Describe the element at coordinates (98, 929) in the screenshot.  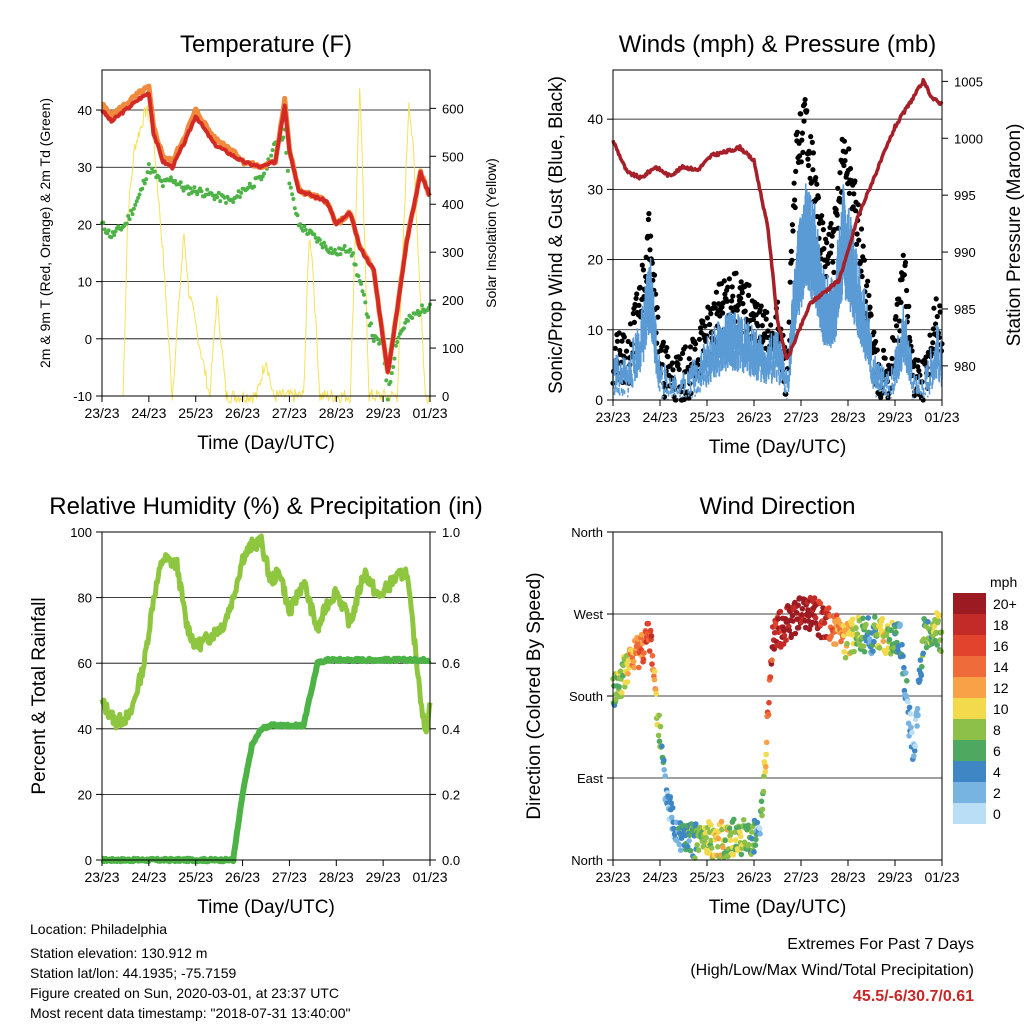
I see `footer-location: Location: Philadelphia` at that location.